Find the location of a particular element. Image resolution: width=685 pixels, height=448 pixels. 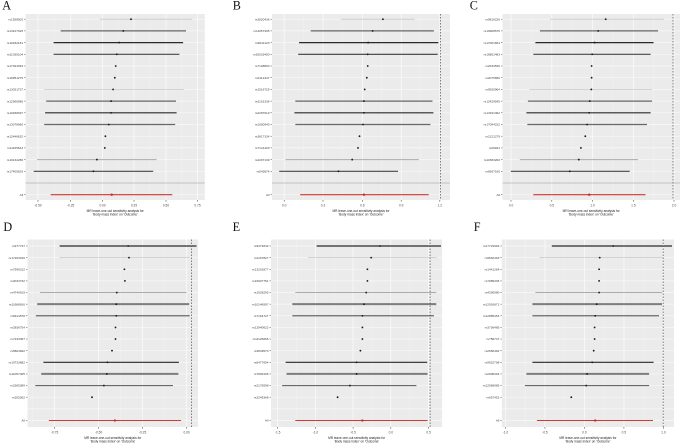

svg-text: rs16951275 is located at coordinates (15, 78).